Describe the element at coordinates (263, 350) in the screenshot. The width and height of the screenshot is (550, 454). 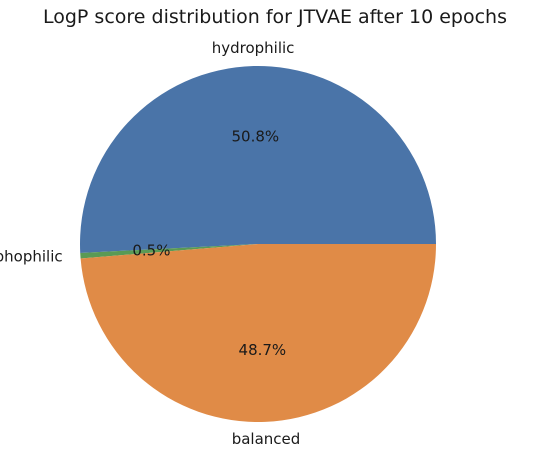
I see `slice-pct-balanced: 48.7%` at that location.